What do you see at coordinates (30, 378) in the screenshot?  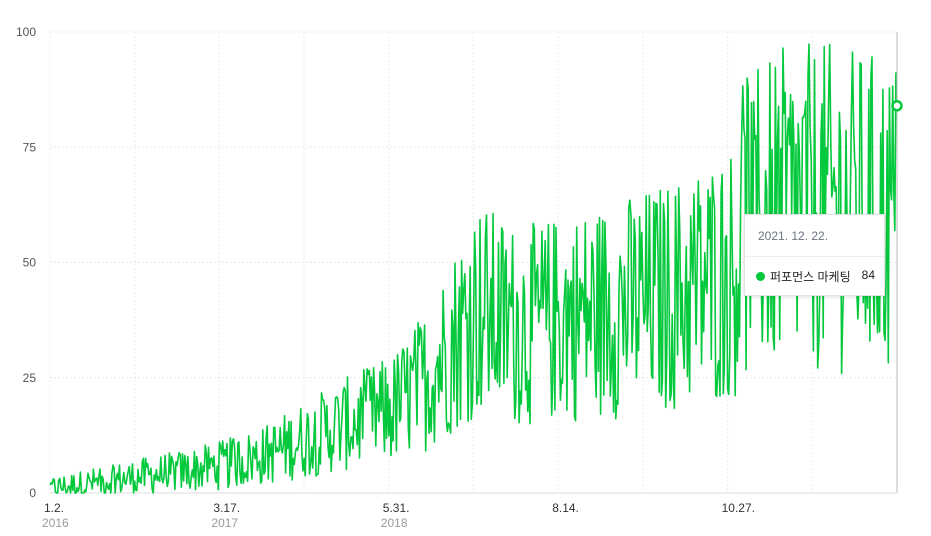 I see `y-tick-label: 25` at bounding box center [30, 378].